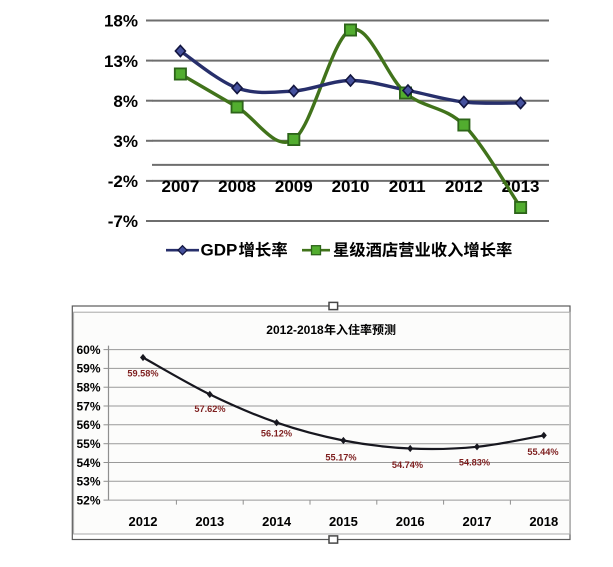 This screenshot has width=613, height=567. I want to click on svg-text: 54.83%, so click(474, 463).